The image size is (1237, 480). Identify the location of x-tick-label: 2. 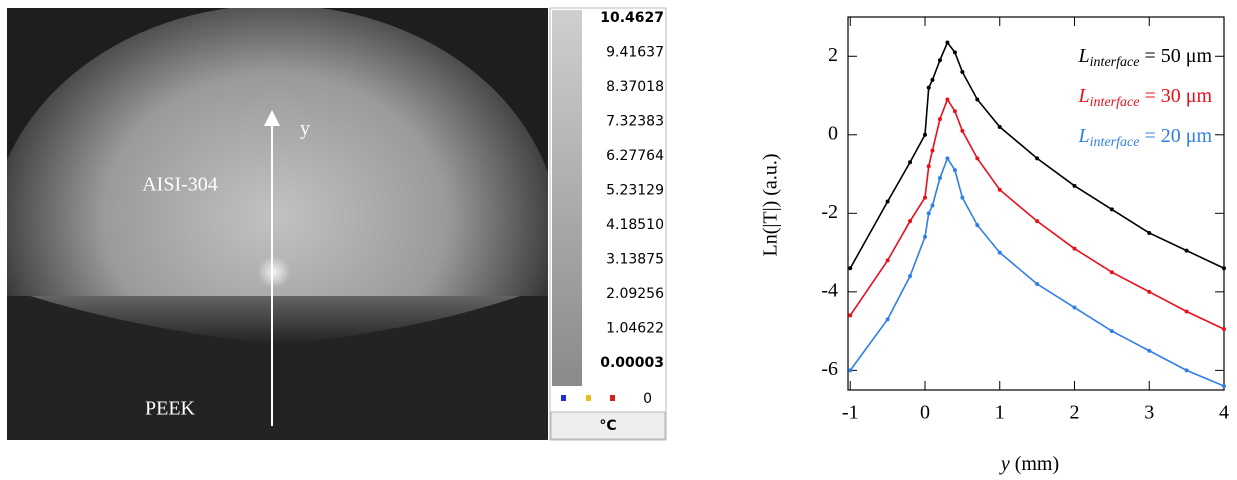
(1074, 413).